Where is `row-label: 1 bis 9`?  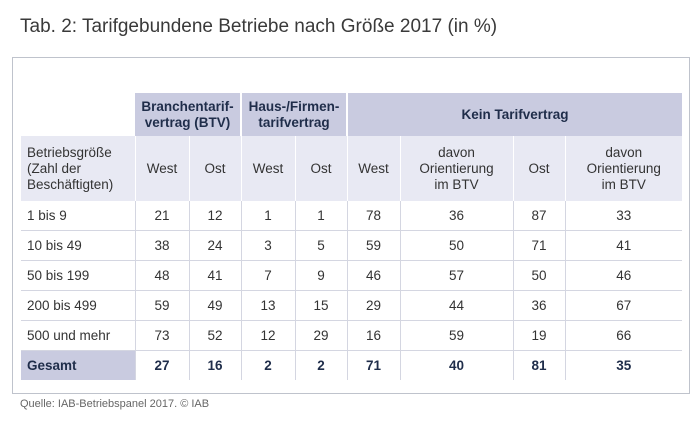
row-label: 1 bis 9 is located at coordinates (78, 216).